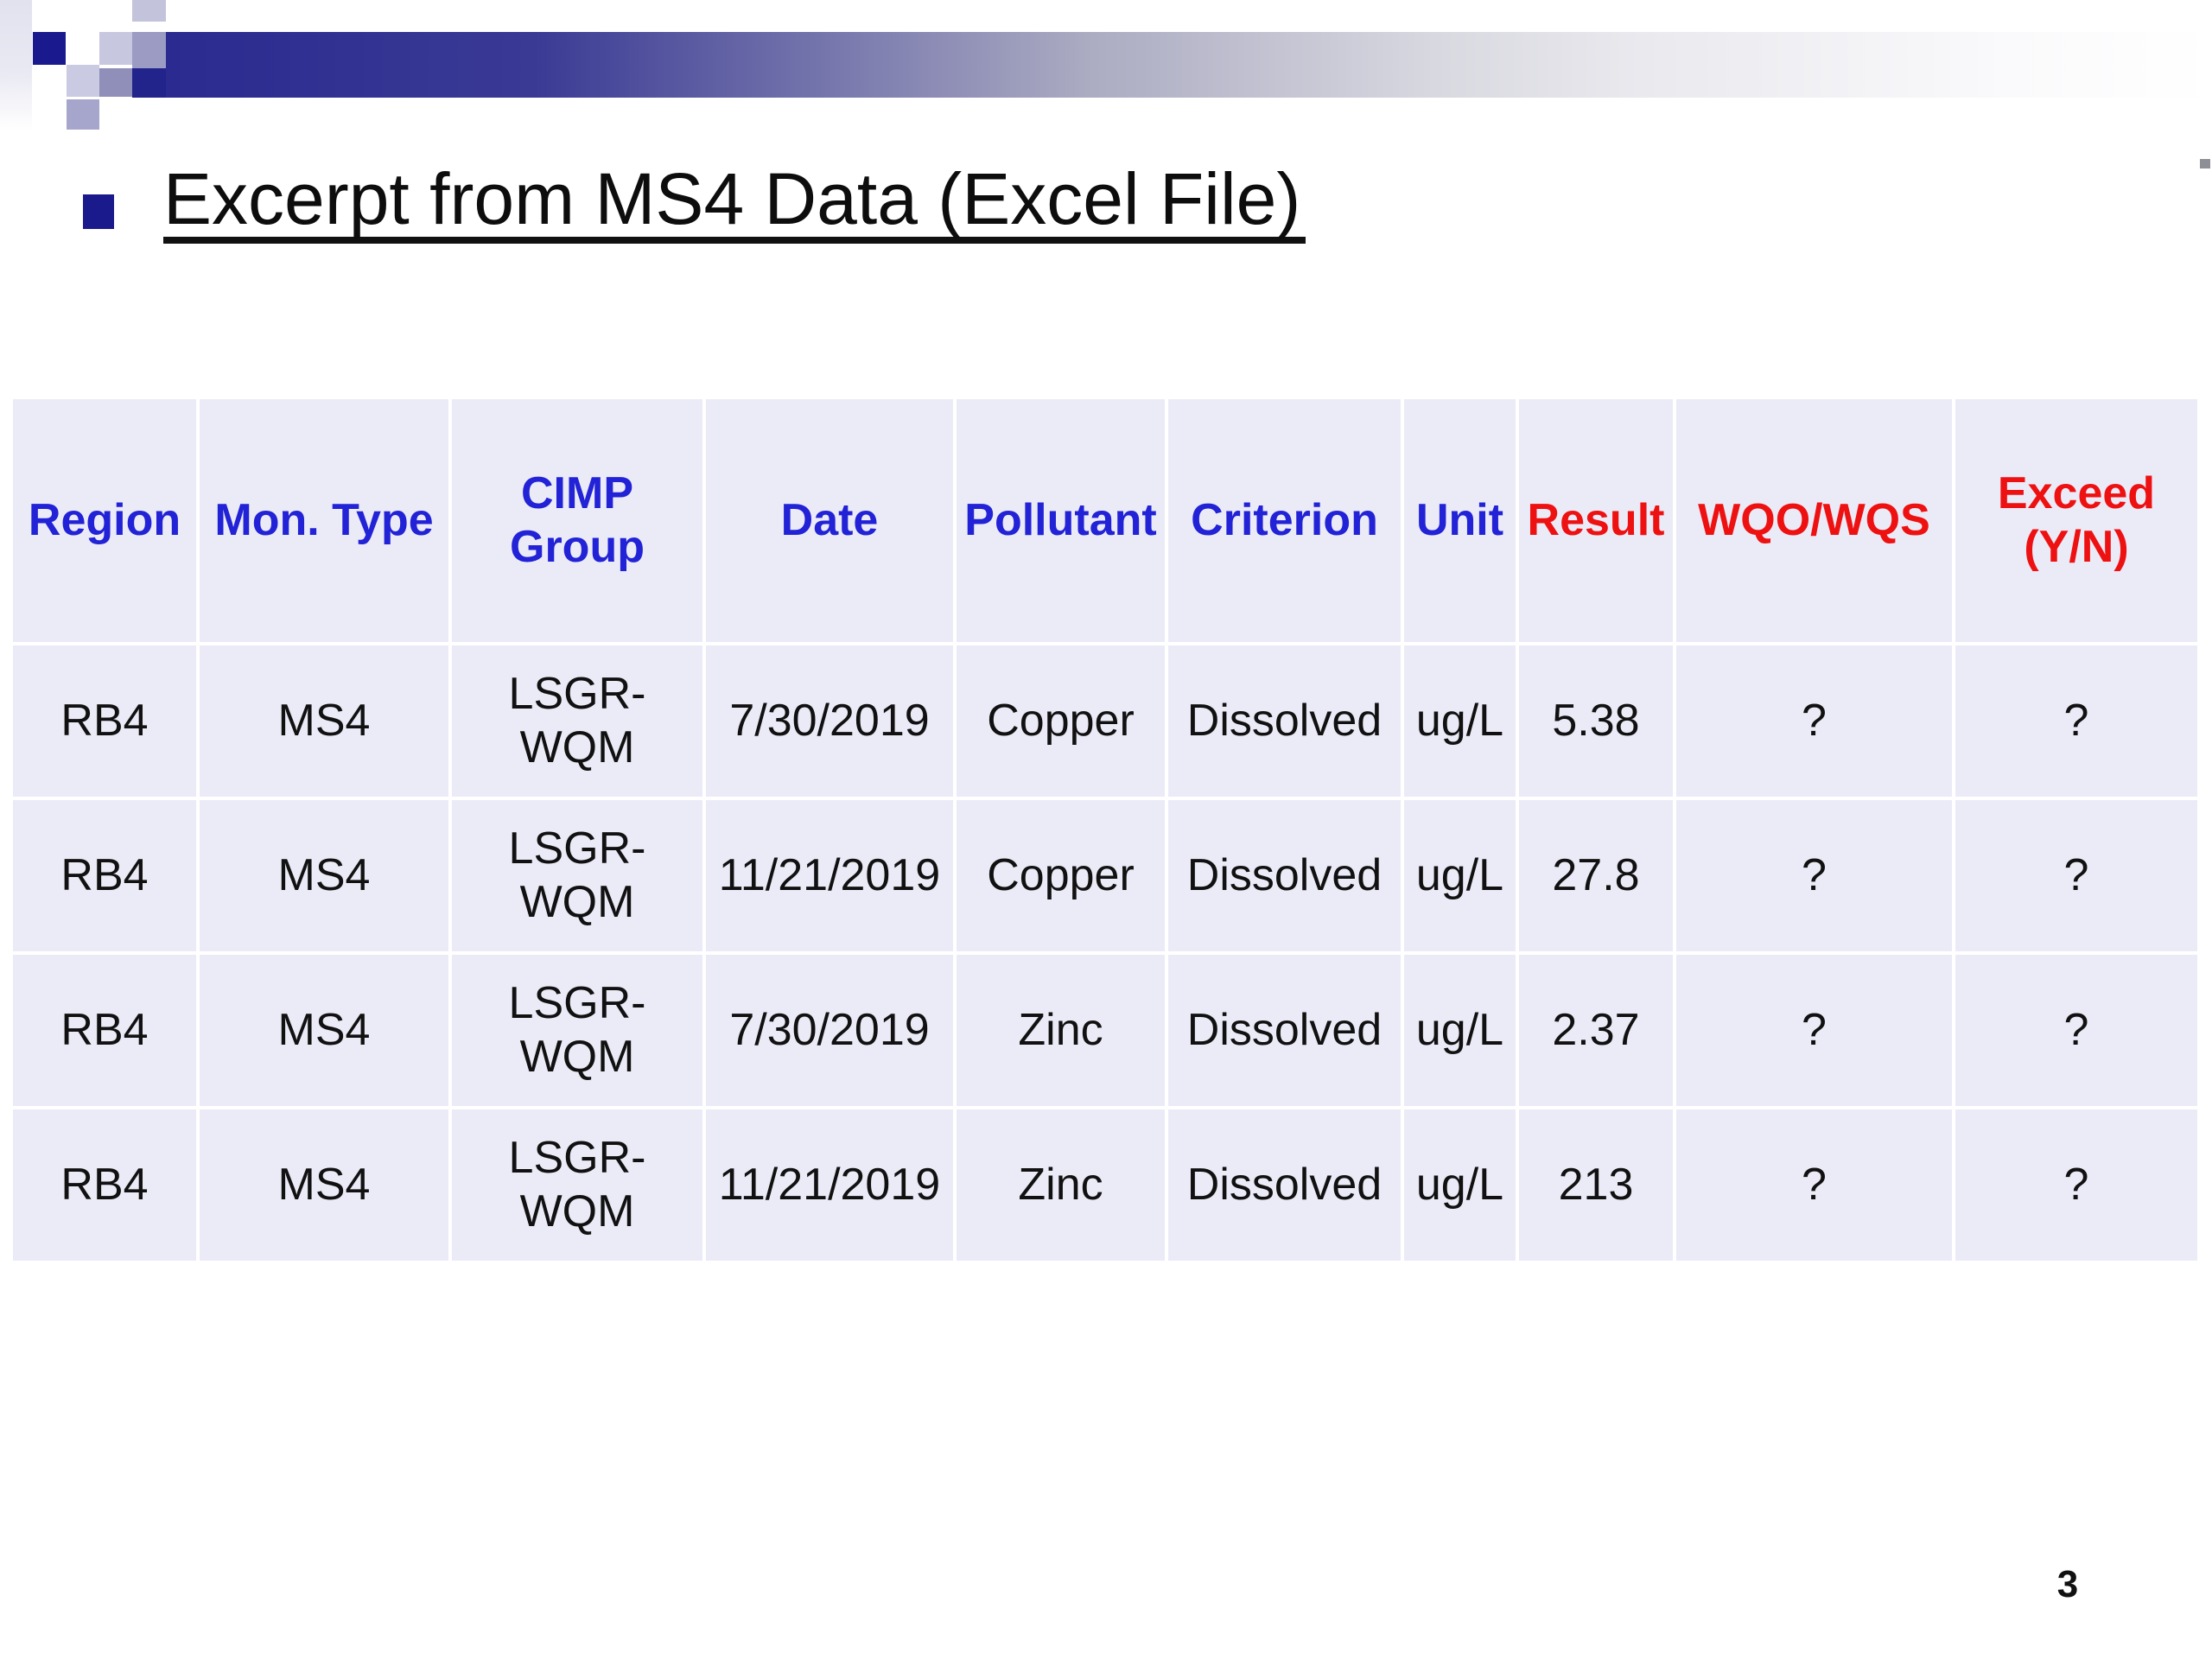  Describe the element at coordinates (1060, 520) in the screenshot. I see `column-header-pollutant: Pollutant` at that location.